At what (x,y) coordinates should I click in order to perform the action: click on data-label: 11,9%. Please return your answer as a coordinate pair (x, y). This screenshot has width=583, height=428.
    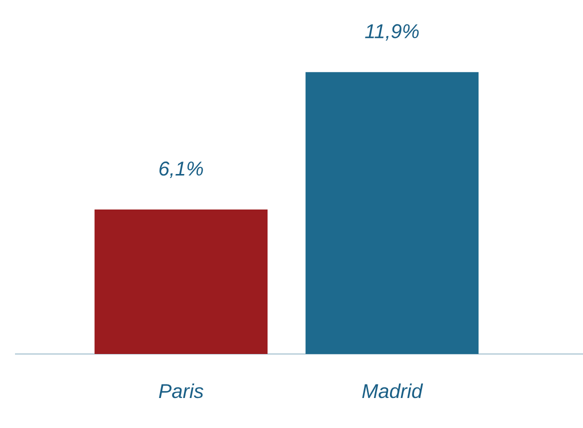
    Looking at the image, I should click on (392, 32).